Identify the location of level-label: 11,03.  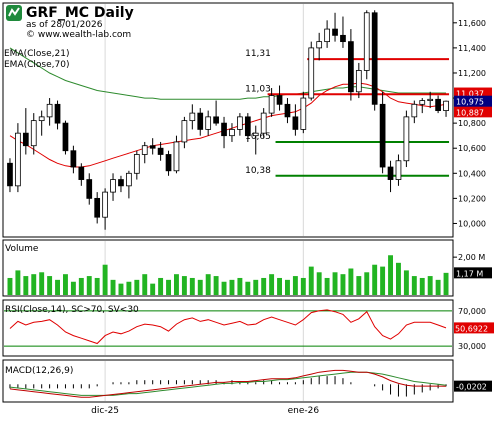
(258, 89).